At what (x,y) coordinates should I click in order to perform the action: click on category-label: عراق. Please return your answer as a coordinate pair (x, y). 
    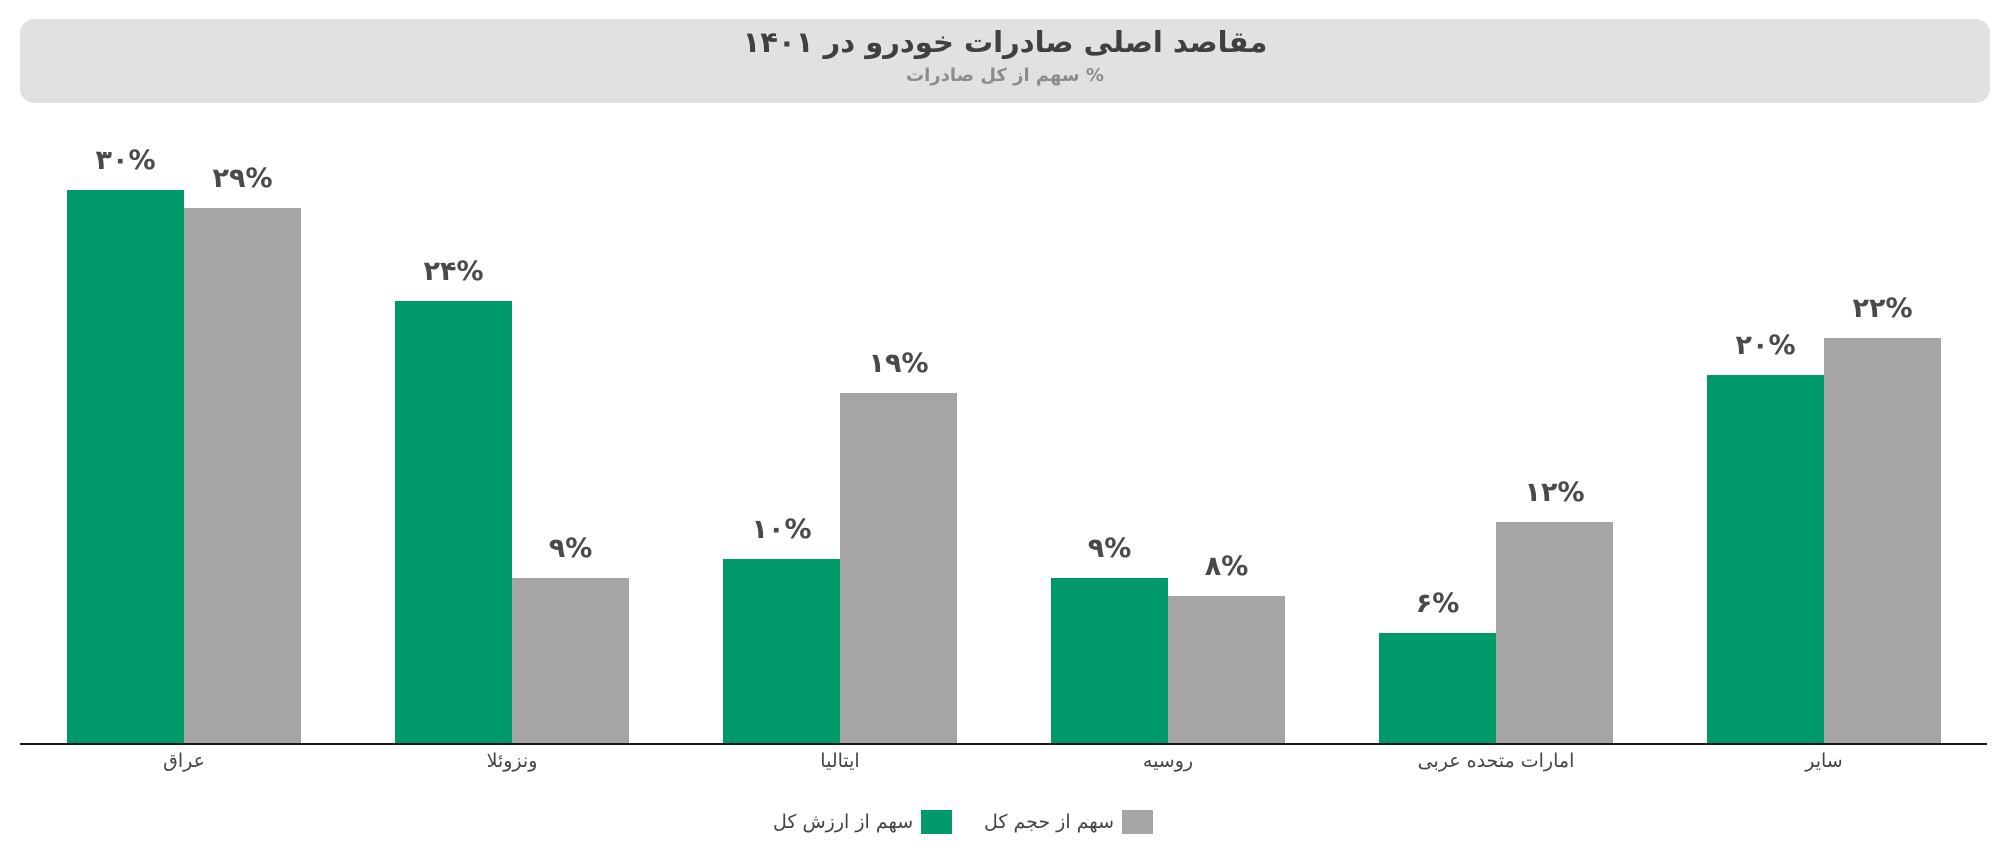
    Looking at the image, I should click on (184, 761).